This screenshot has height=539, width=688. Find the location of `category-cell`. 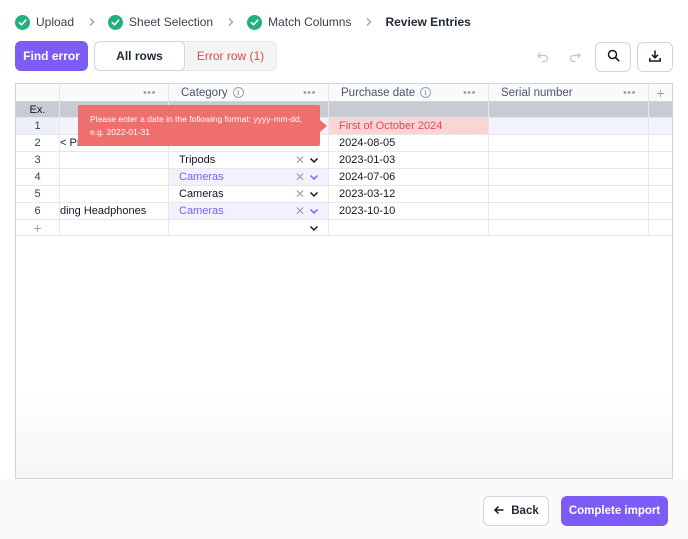

category-cell is located at coordinates (249, 143).